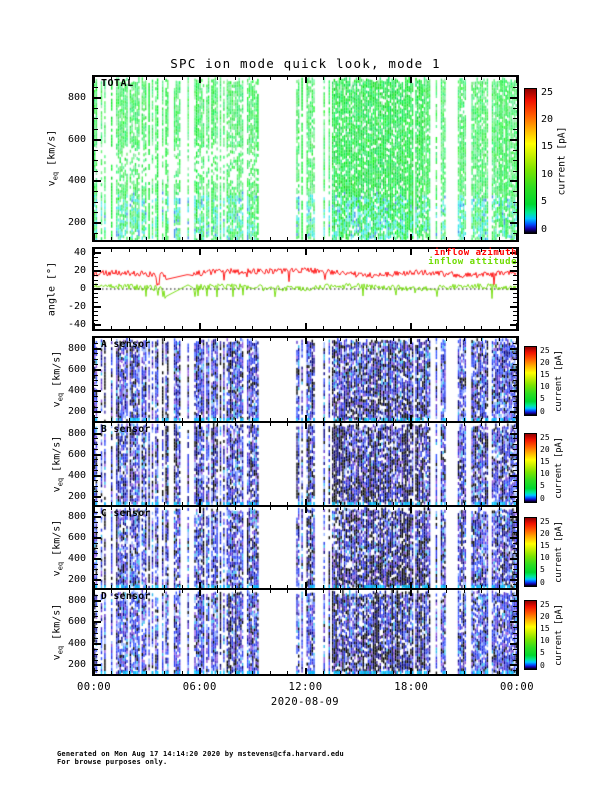 The height and width of the screenshot is (792, 612). Describe the element at coordinates (305, 687) in the screenshot. I see `x-tick-label: 12:00` at that location.